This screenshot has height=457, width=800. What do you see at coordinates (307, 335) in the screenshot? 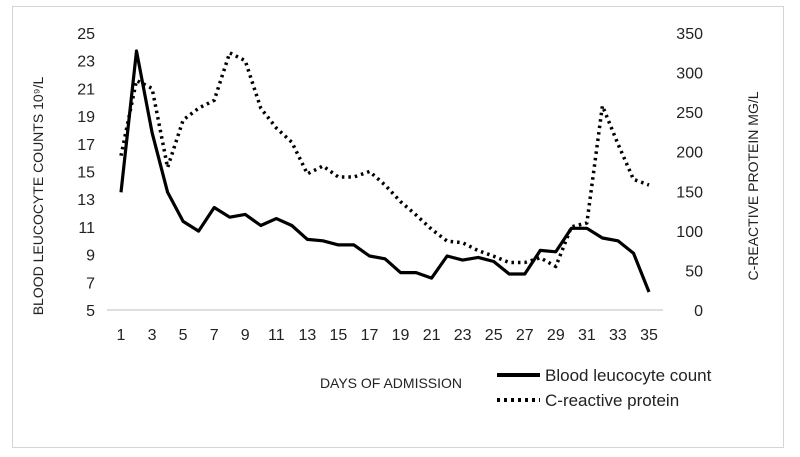
I see `x-tick-label: 13` at bounding box center [307, 335].